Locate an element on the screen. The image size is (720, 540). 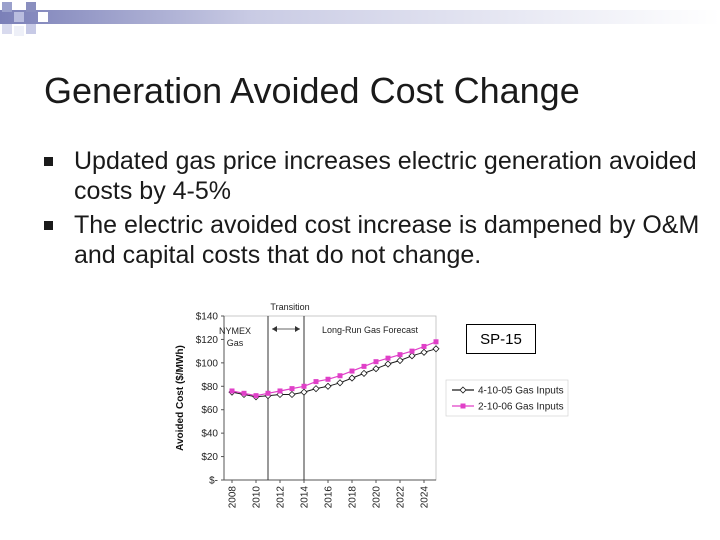
long-run-label: Long-Run Gas Forecast is located at coordinates (370, 330).